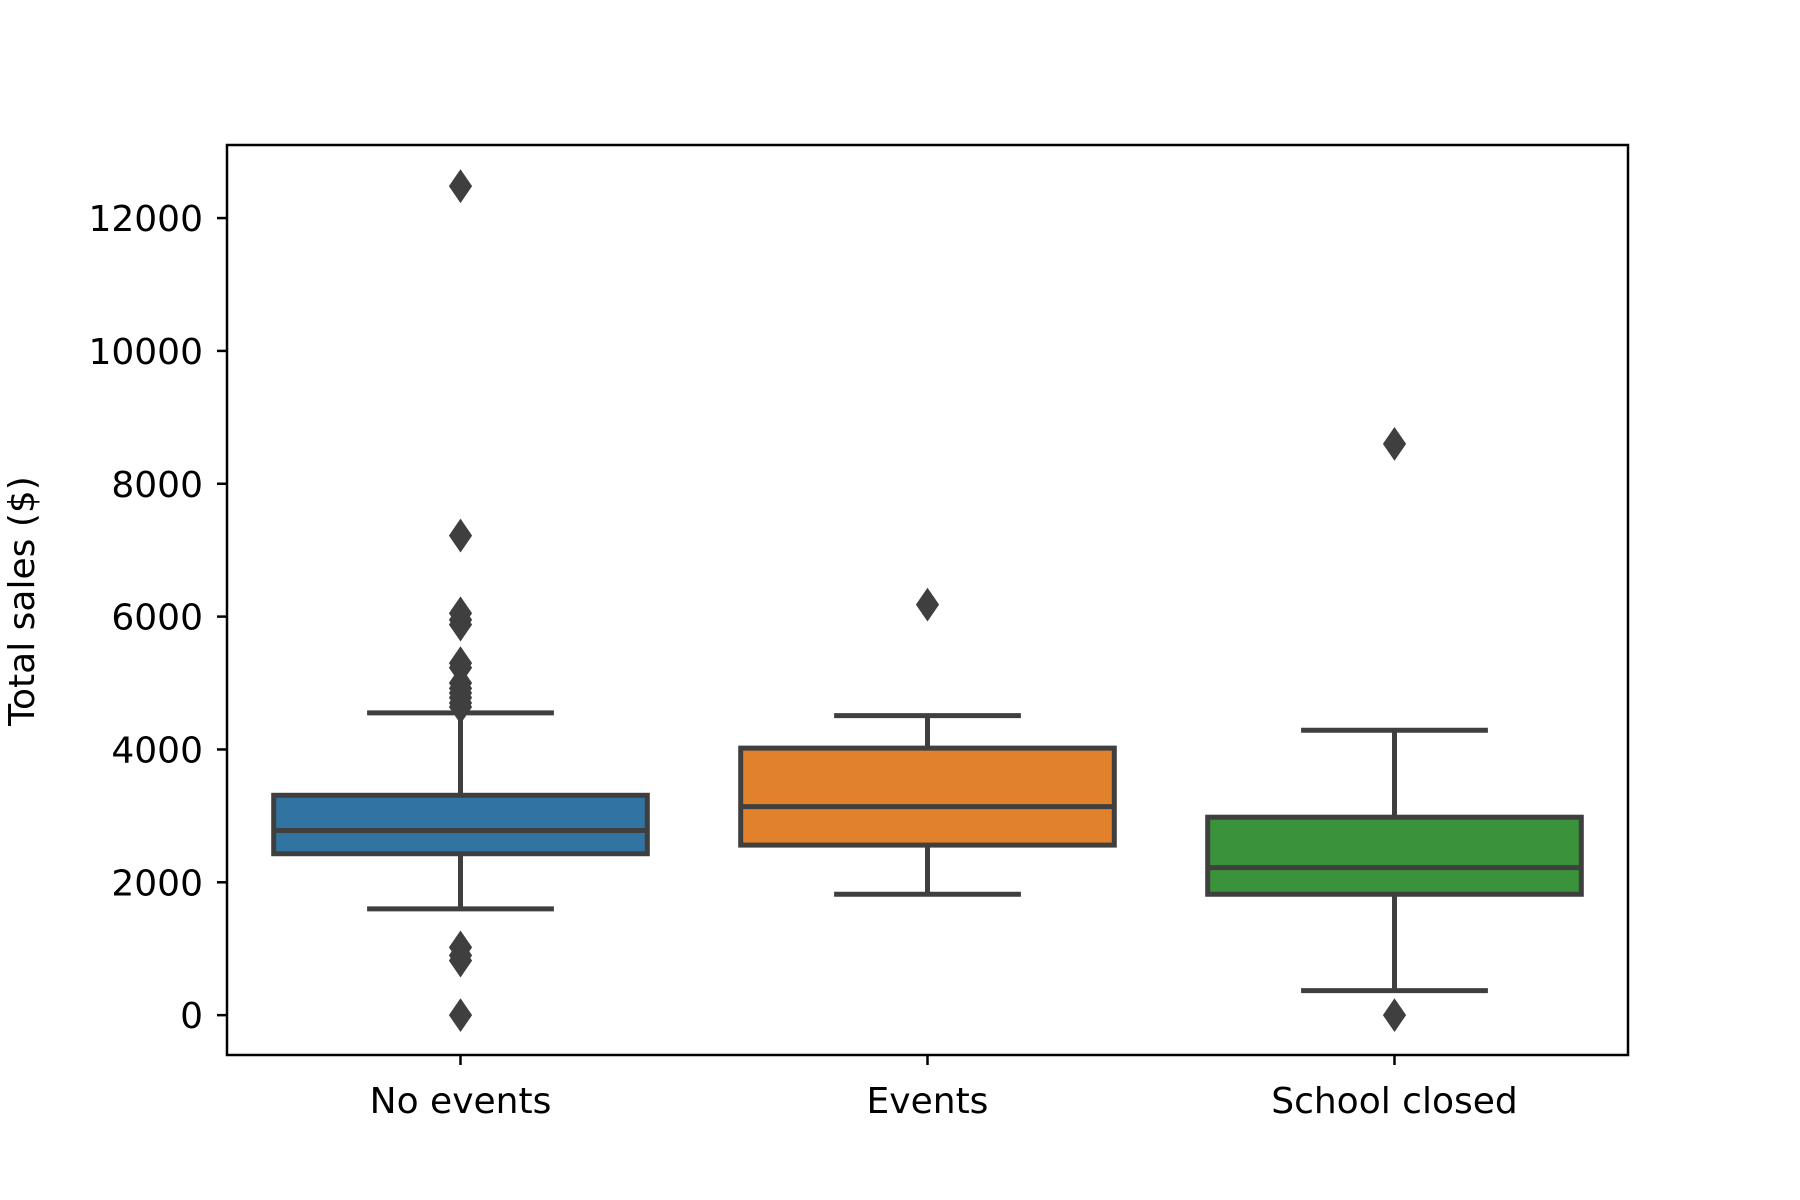 Image resolution: width=1800 pixels, height=1200 pixels. Describe the element at coordinates (157, 883) in the screenshot. I see `y-tick-label: 2000` at that location.